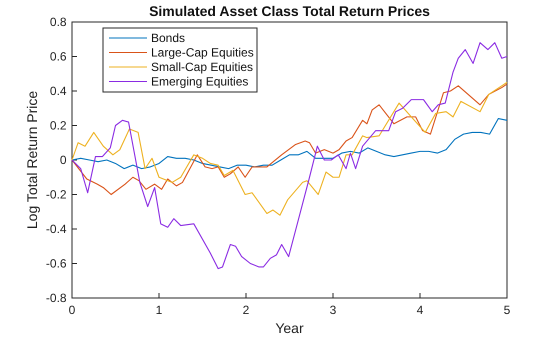  What do you see at coordinates (199, 81) in the screenshot?
I see `legend-label: Emerging Equities` at bounding box center [199, 81].